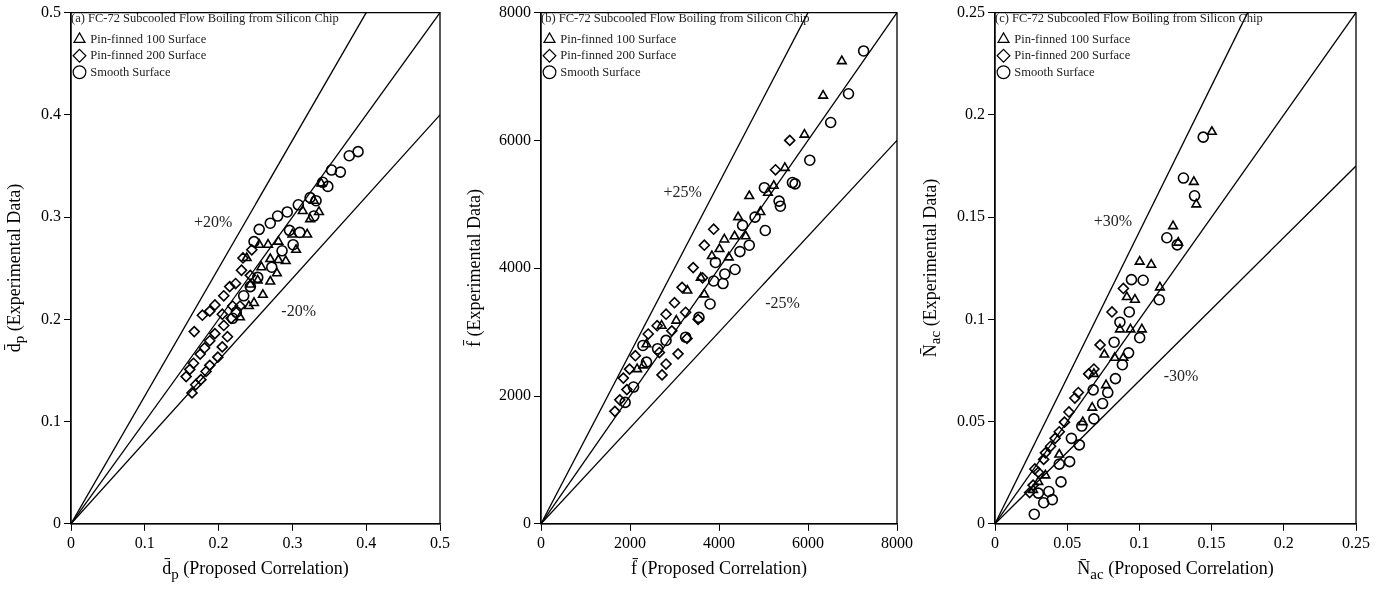 This screenshot has height=606, width=1376. Describe the element at coordinates (515, 395) in the screenshot. I see `y-tick-label: 2000` at that location.